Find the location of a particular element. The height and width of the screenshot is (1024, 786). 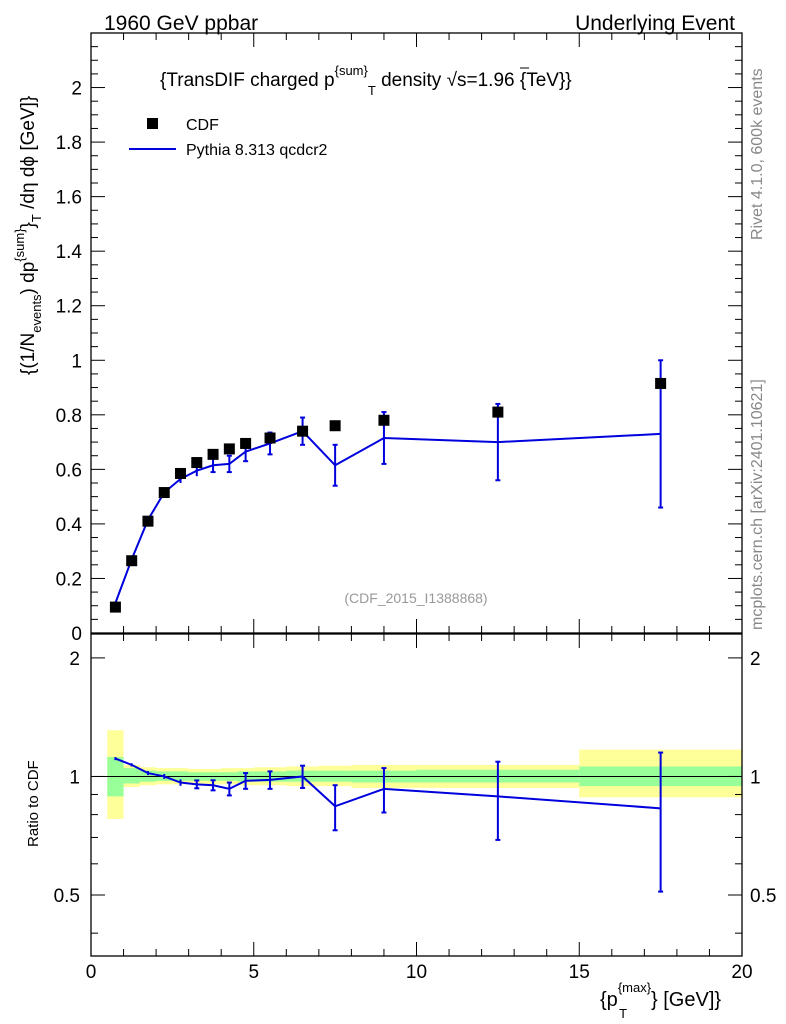

ratio-y-axis-label: Ratio to CDF is located at coordinates (33, 803).